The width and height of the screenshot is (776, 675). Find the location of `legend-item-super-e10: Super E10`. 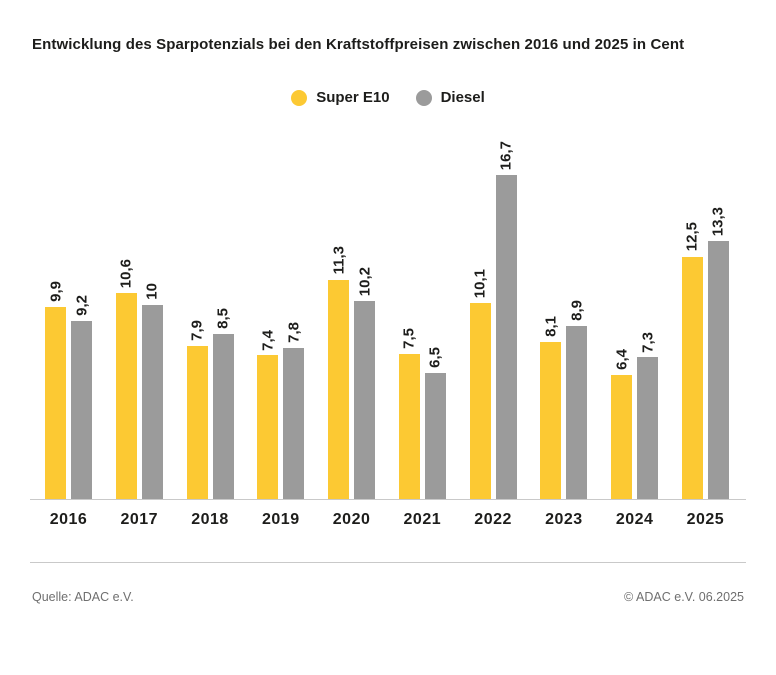

legend-item-super-e10: Super E10 is located at coordinates (340, 97).